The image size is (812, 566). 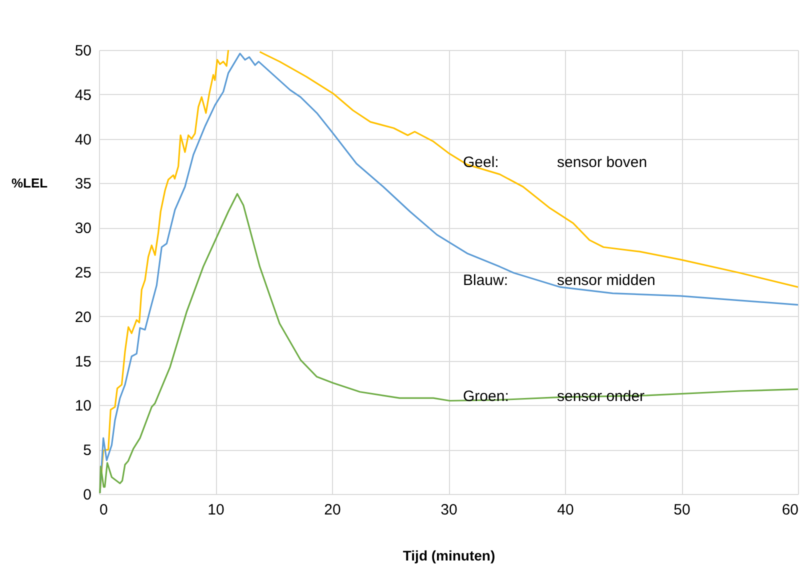 What do you see at coordinates (449, 556) in the screenshot?
I see `x-axis-title: Tijd (minuten)` at bounding box center [449, 556].